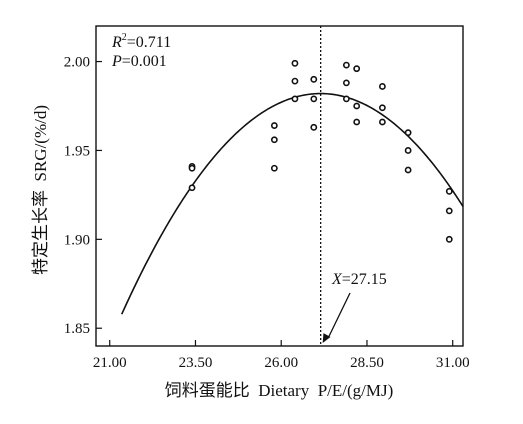 This screenshot has height=424, width=523. What do you see at coordinates (40, 190) in the screenshot?
I see `y-axis-title: 特定生长率 SRG/(%/d)` at bounding box center [40, 190].